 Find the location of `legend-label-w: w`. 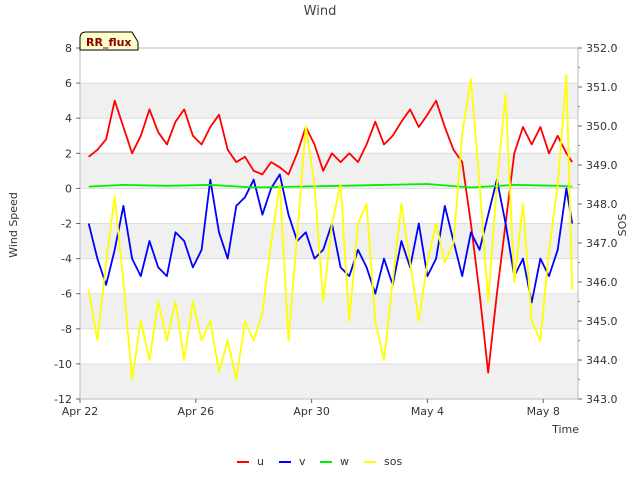

legend-label-w: w is located at coordinates (344, 461).